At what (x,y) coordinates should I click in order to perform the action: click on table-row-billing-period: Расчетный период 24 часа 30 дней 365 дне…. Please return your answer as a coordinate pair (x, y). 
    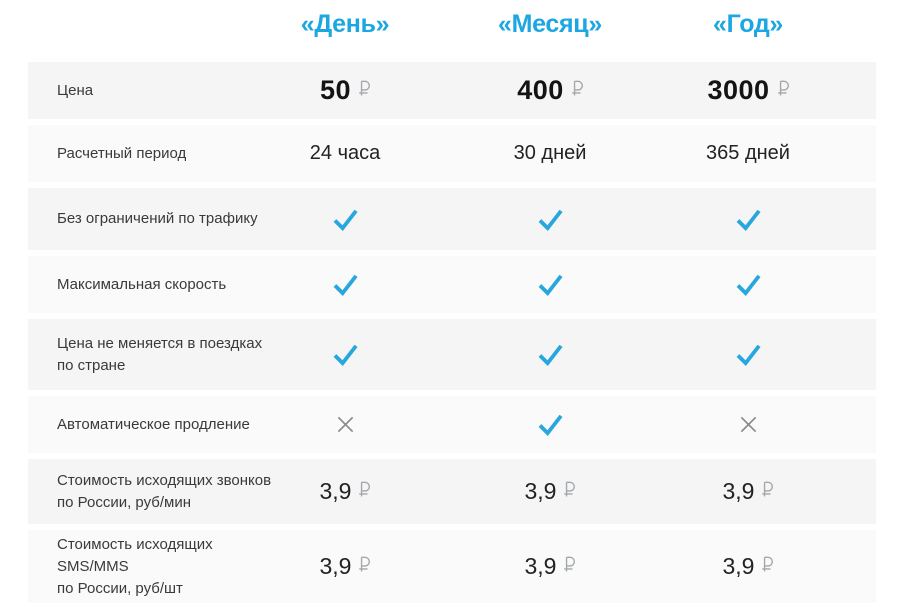
    Looking at the image, I should click on (452, 153).